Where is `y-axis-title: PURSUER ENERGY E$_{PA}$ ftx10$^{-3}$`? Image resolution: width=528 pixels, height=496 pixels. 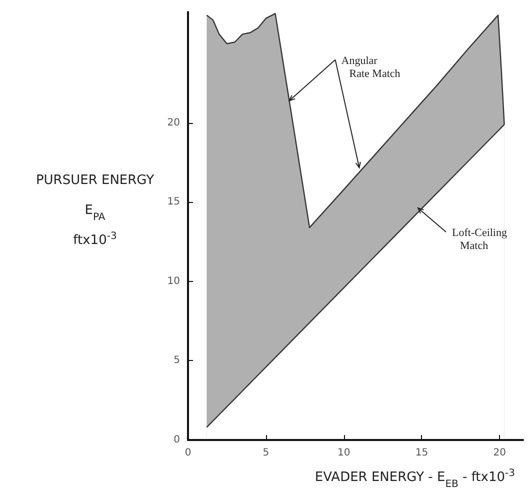
y-axis-title: PURSUER ENERGY E$_{PA}$ ftx10$^{-3}$ is located at coordinates (95, 210).